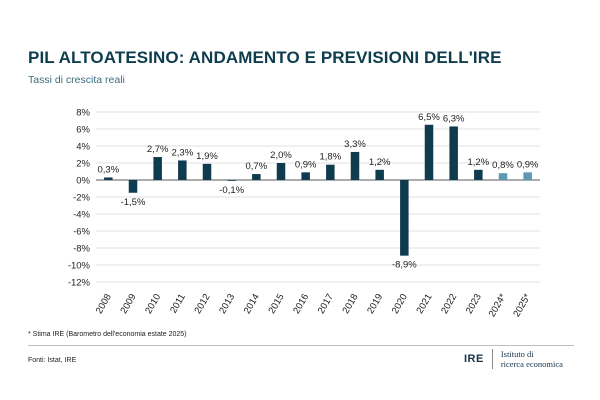 The height and width of the screenshot is (400, 600). I want to click on value-label: 2,3%, so click(183, 152).